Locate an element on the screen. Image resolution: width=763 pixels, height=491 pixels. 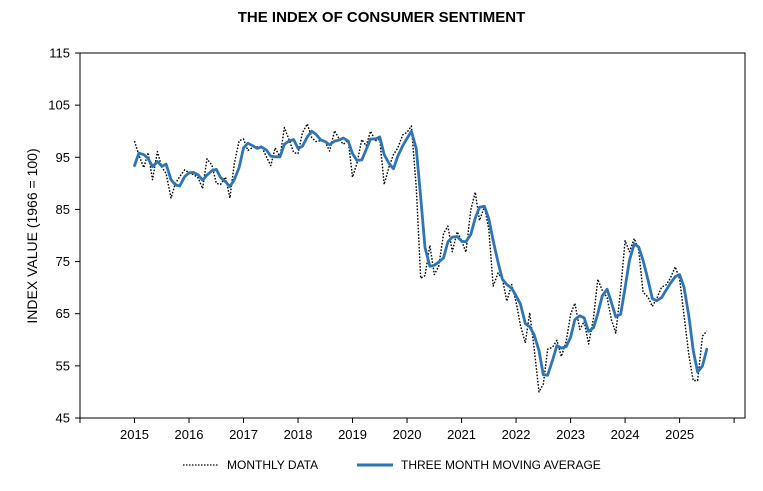
legend: MONTHLY DATA THREE MONTH MOVING AVERAGE is located at coordinates (381, 468).